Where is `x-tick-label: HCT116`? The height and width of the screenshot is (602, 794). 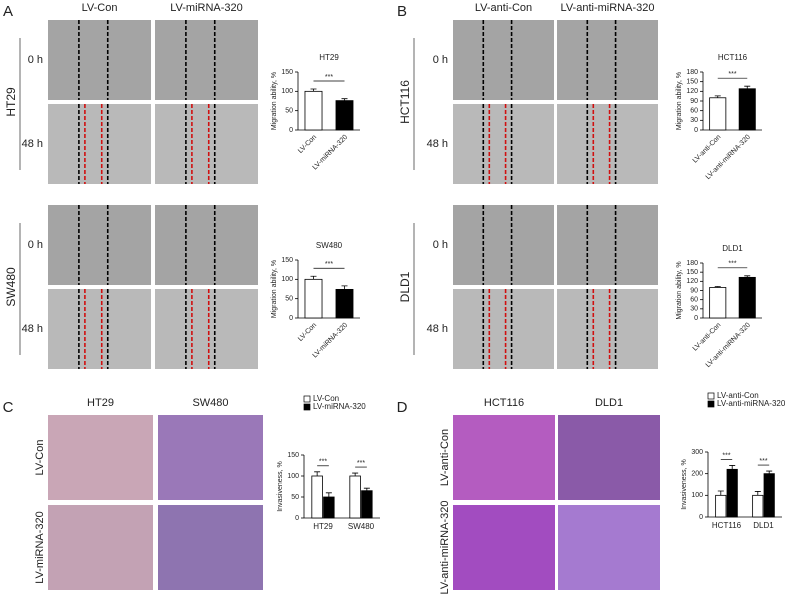
x-tick-label: HCT116 is located at coordinates (727, 525).